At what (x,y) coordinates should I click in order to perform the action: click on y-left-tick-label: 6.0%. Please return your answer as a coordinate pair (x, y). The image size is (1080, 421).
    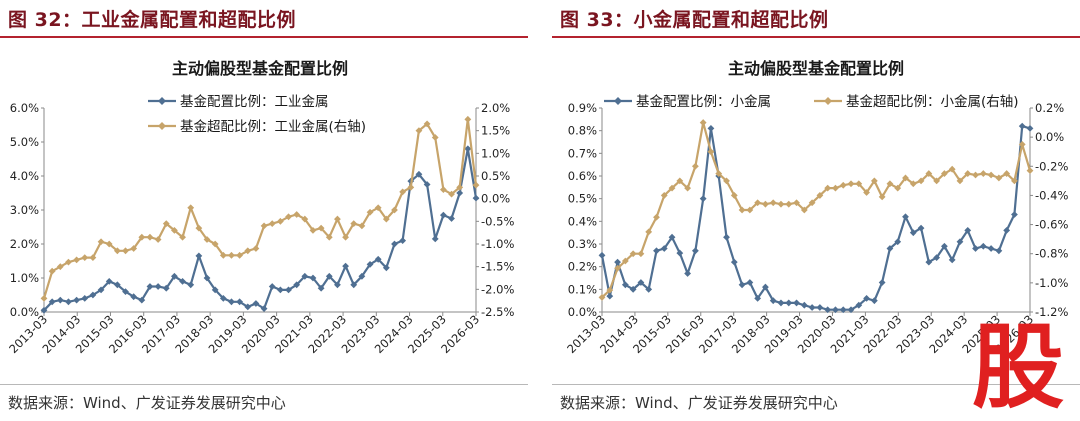
    Looking at the image, I should click on (24, 108).